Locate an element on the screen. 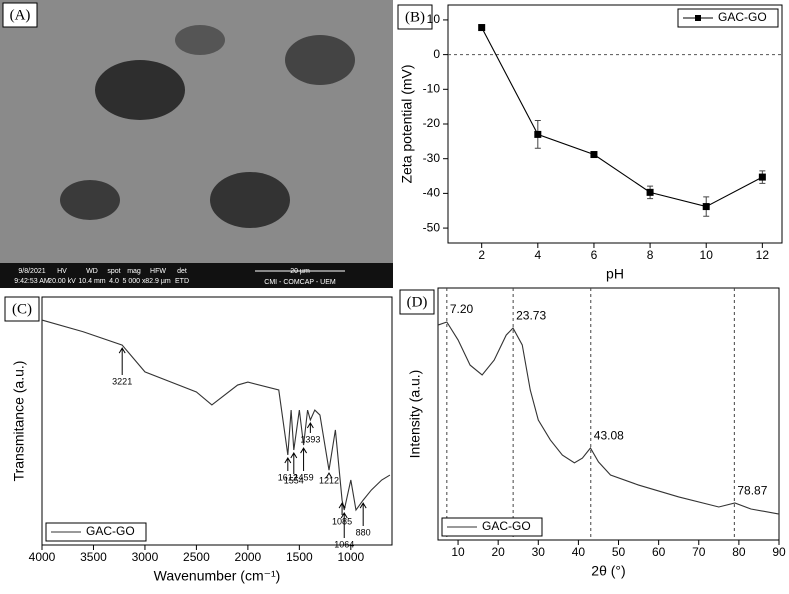  facility: CMI - COMCAP - UEM is located at coordinates (300, 282).